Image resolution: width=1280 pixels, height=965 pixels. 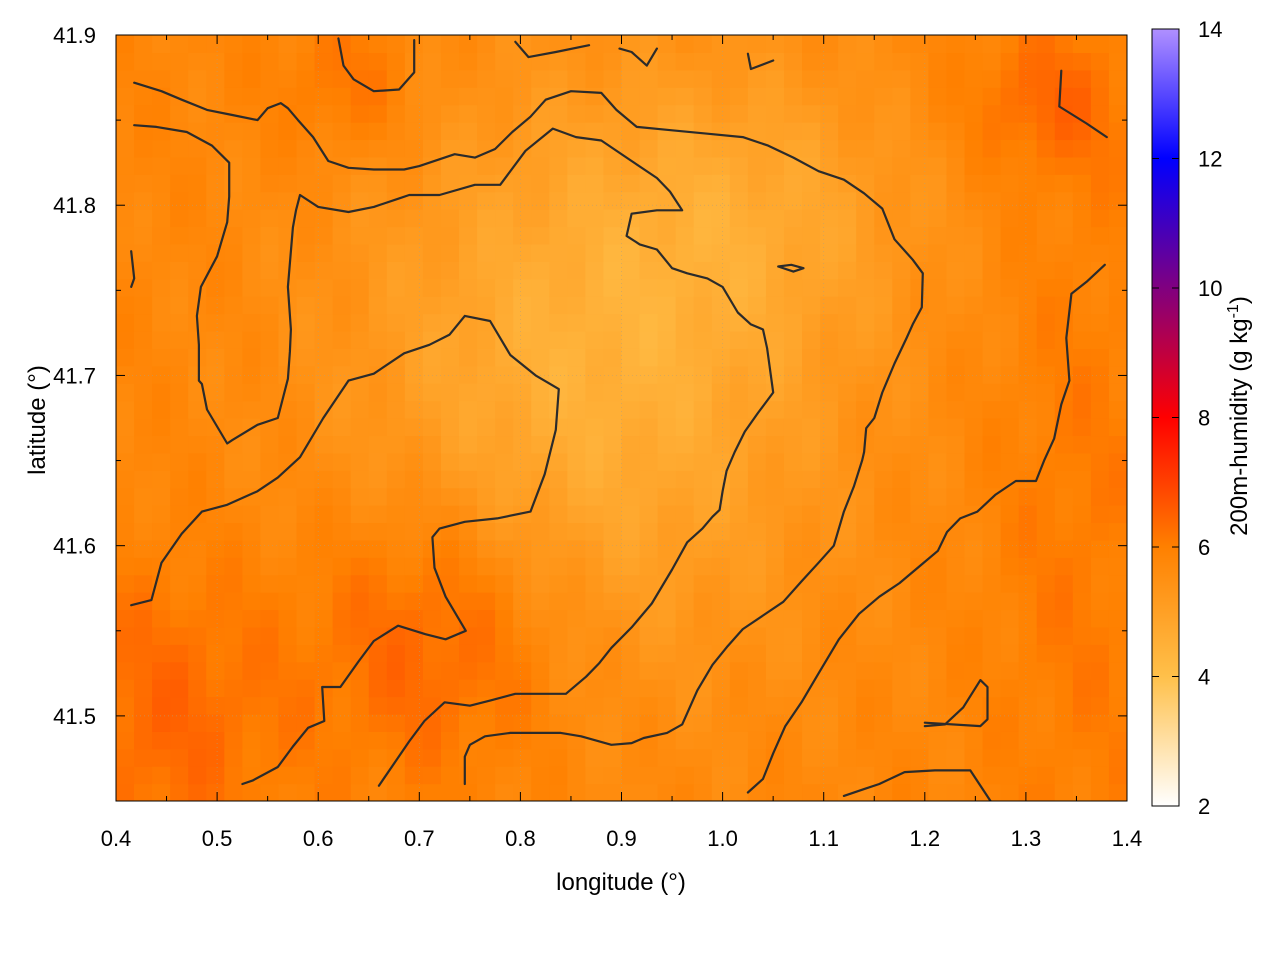 I want to click on colorbar-tick-label: 10, so click(x=1210, y=288).